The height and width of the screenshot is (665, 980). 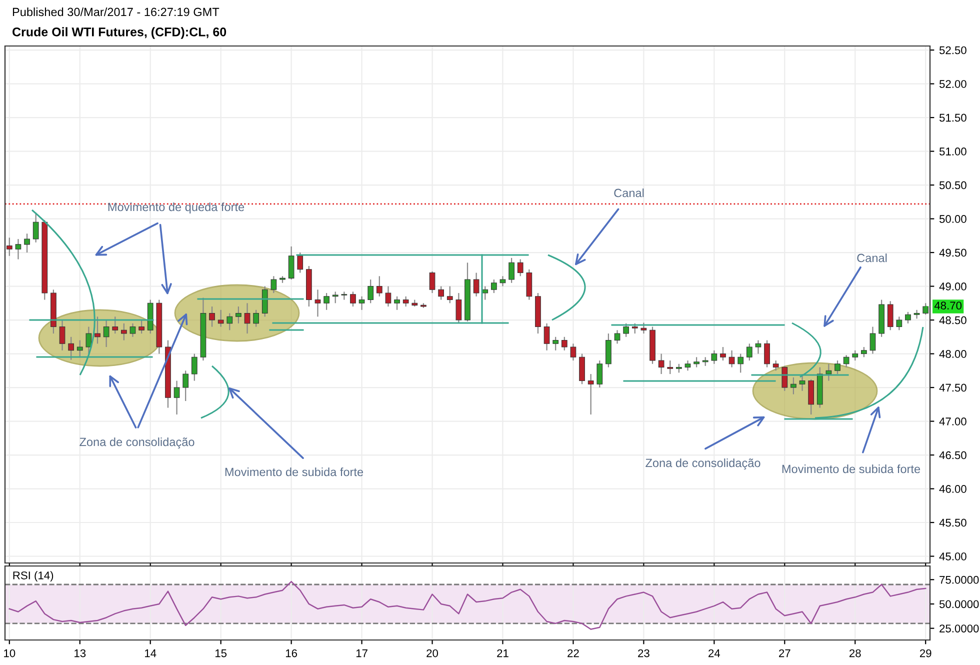 I want to click on y-tick-label: 46.00, so click(x=952, y=489).